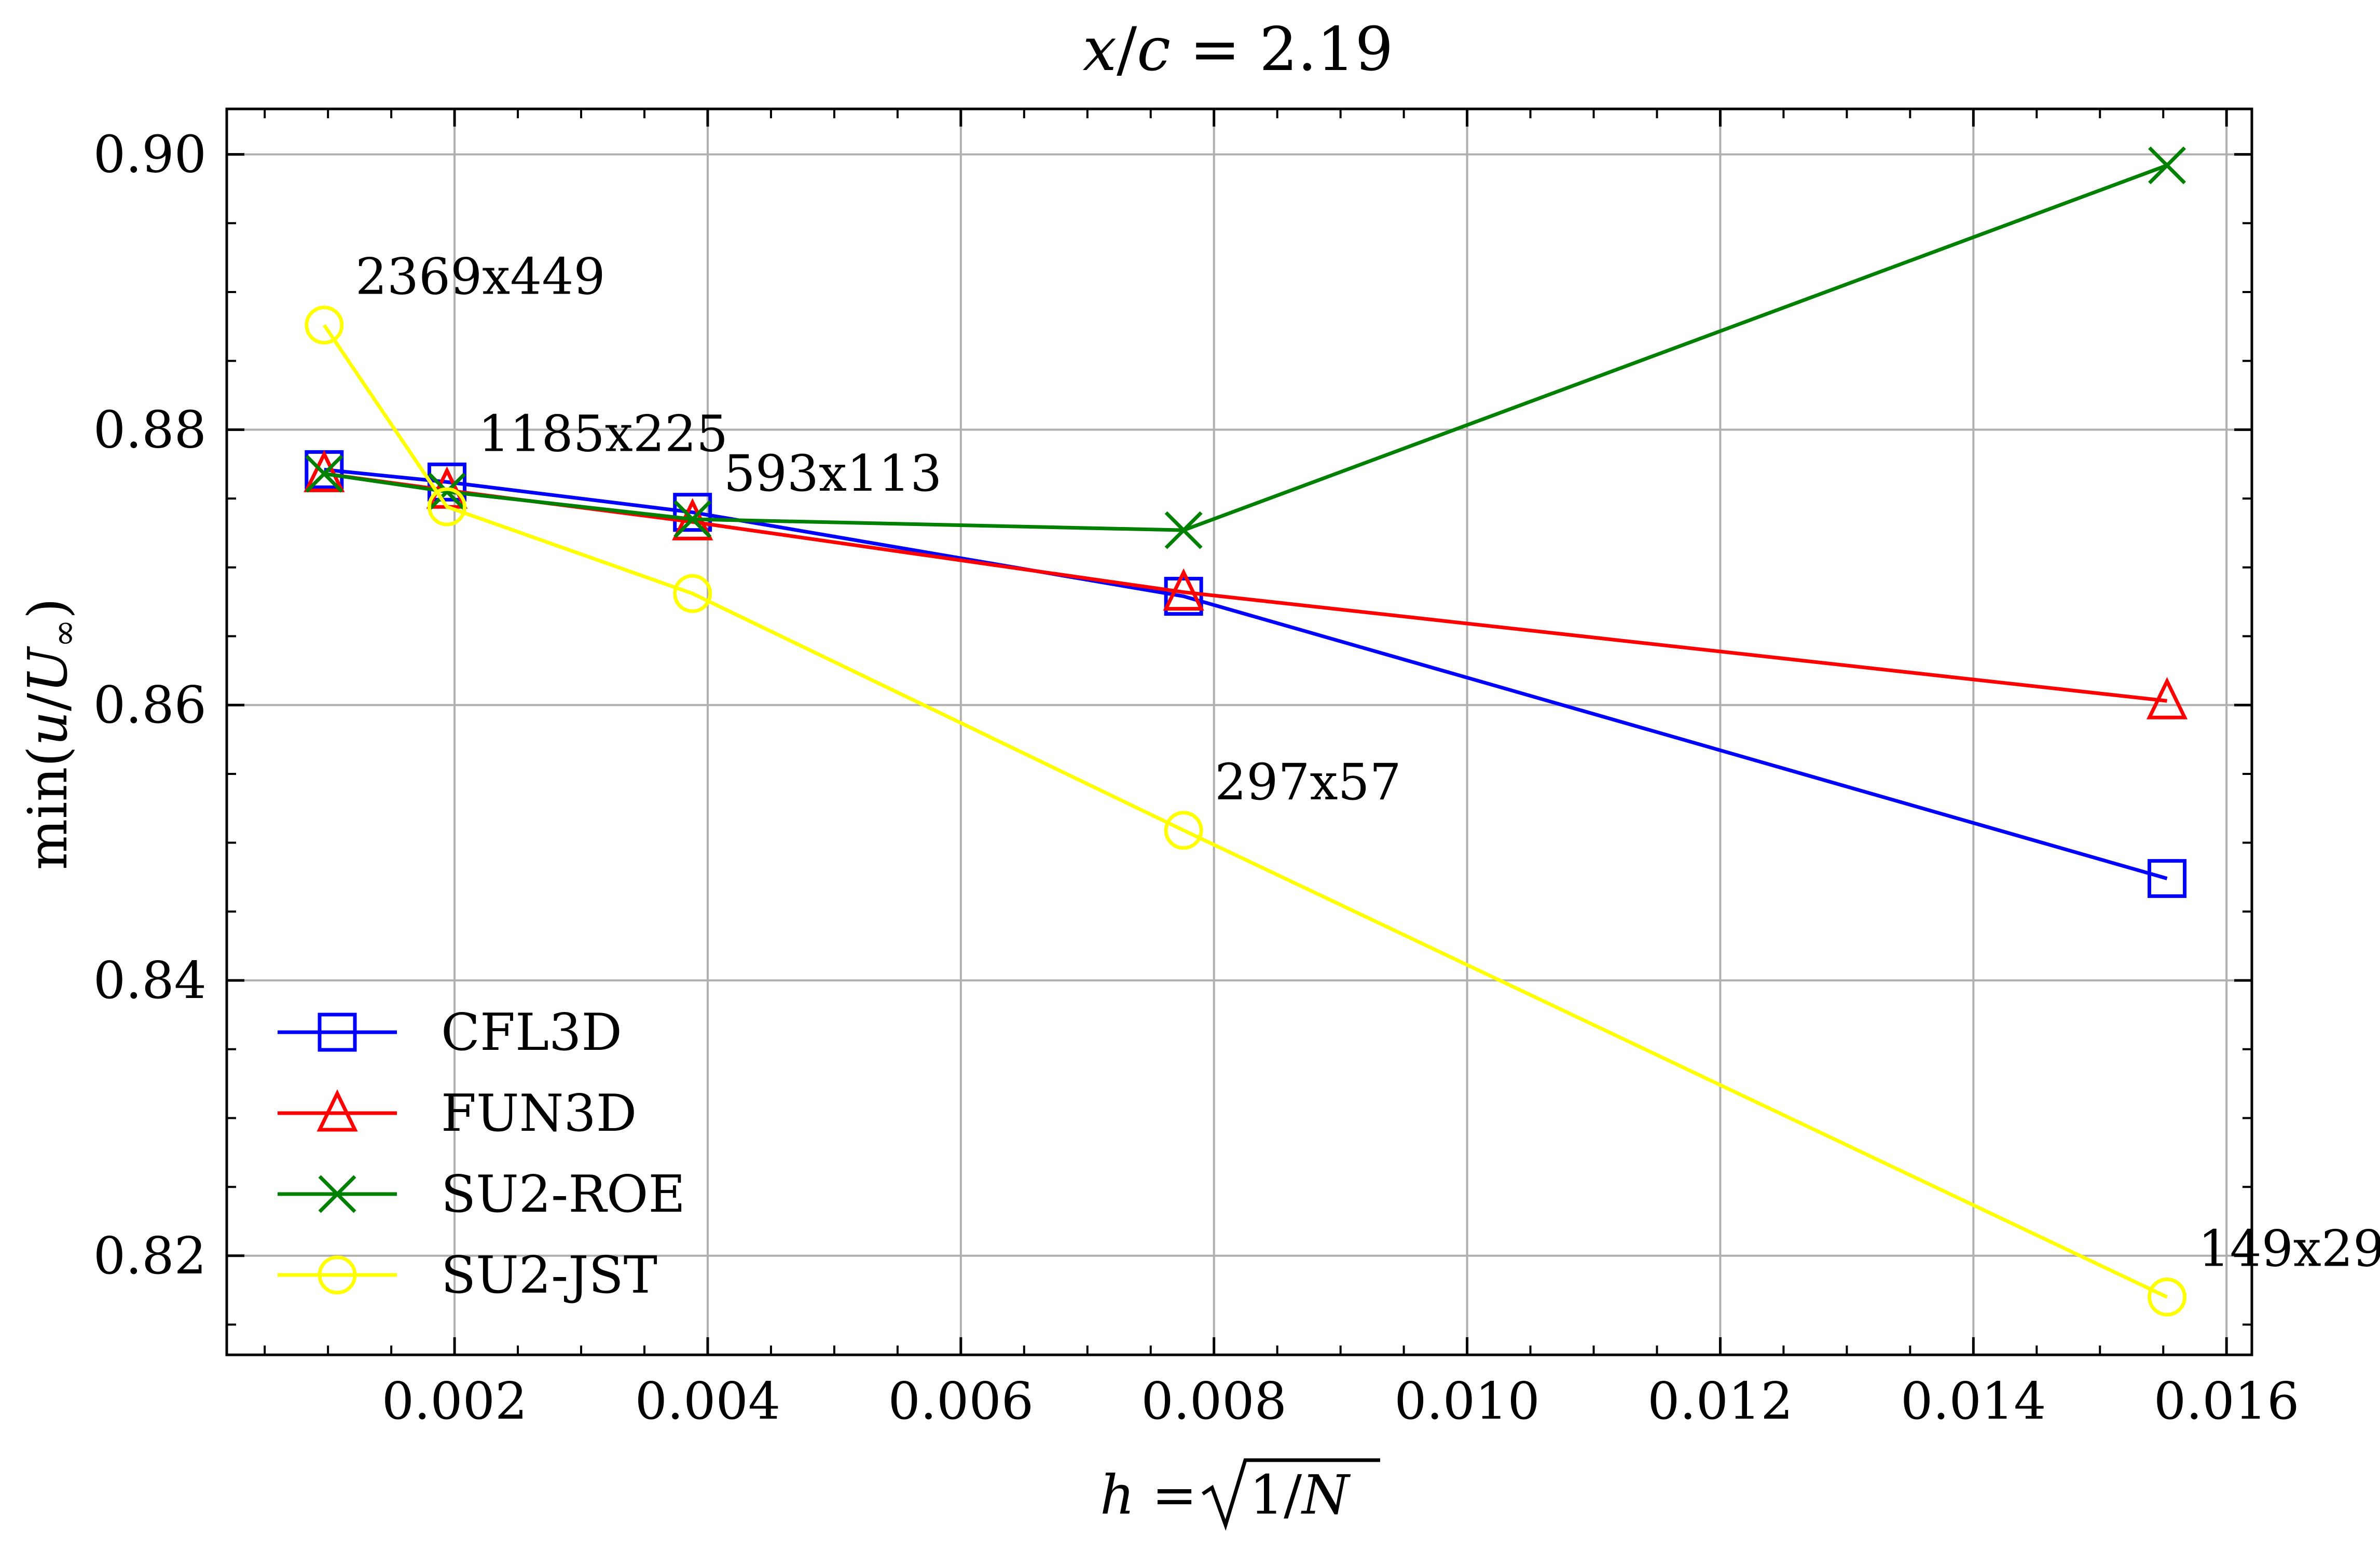  Describe the element at coordinates (150, 1256) in the screenshot. I see `y-tick-label: 0.82` at that location.